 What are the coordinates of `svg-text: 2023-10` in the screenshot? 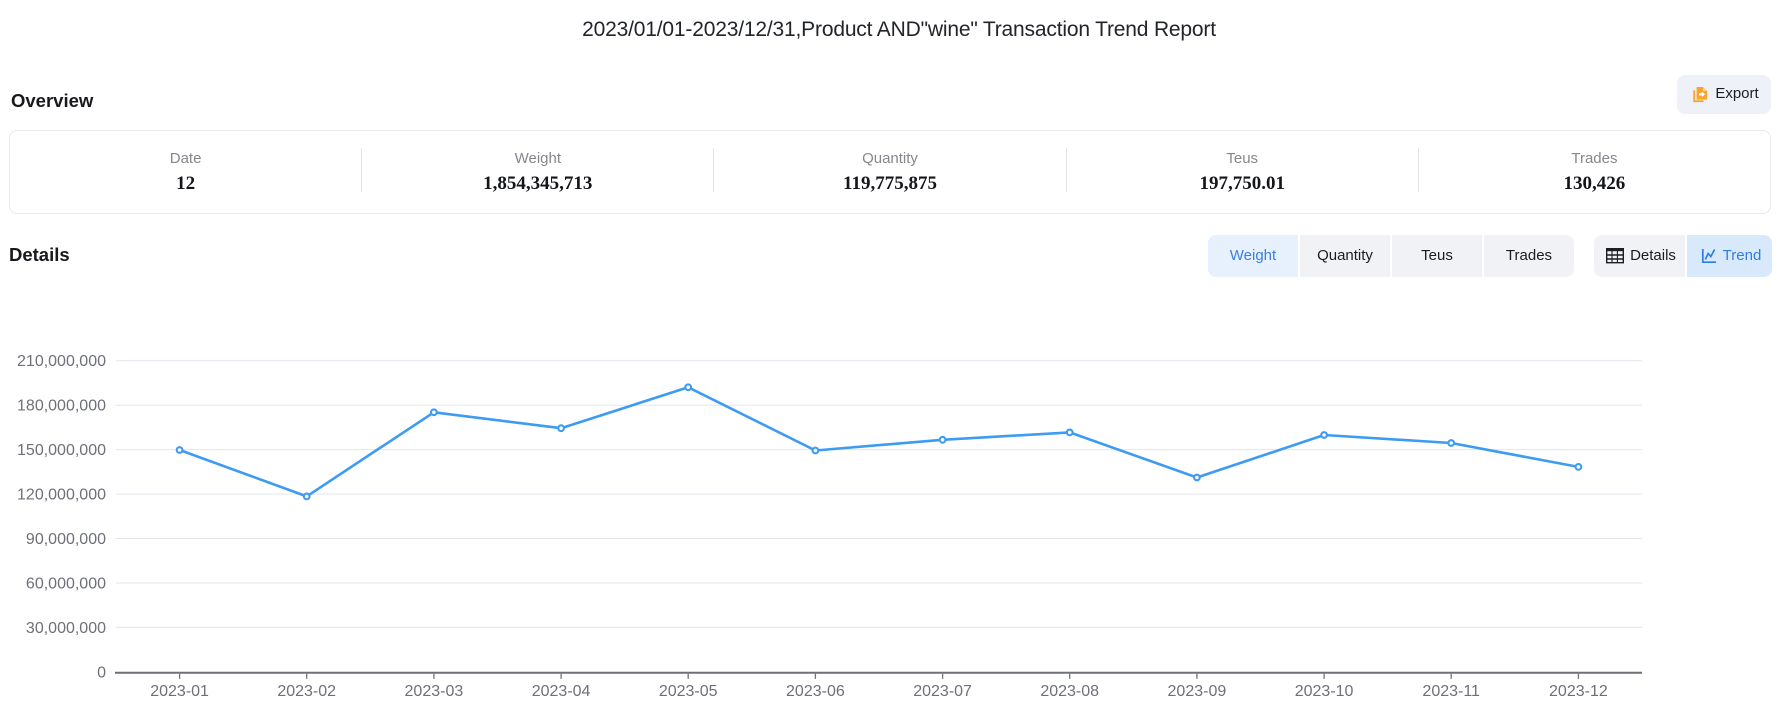 It's located at (1324, 691).